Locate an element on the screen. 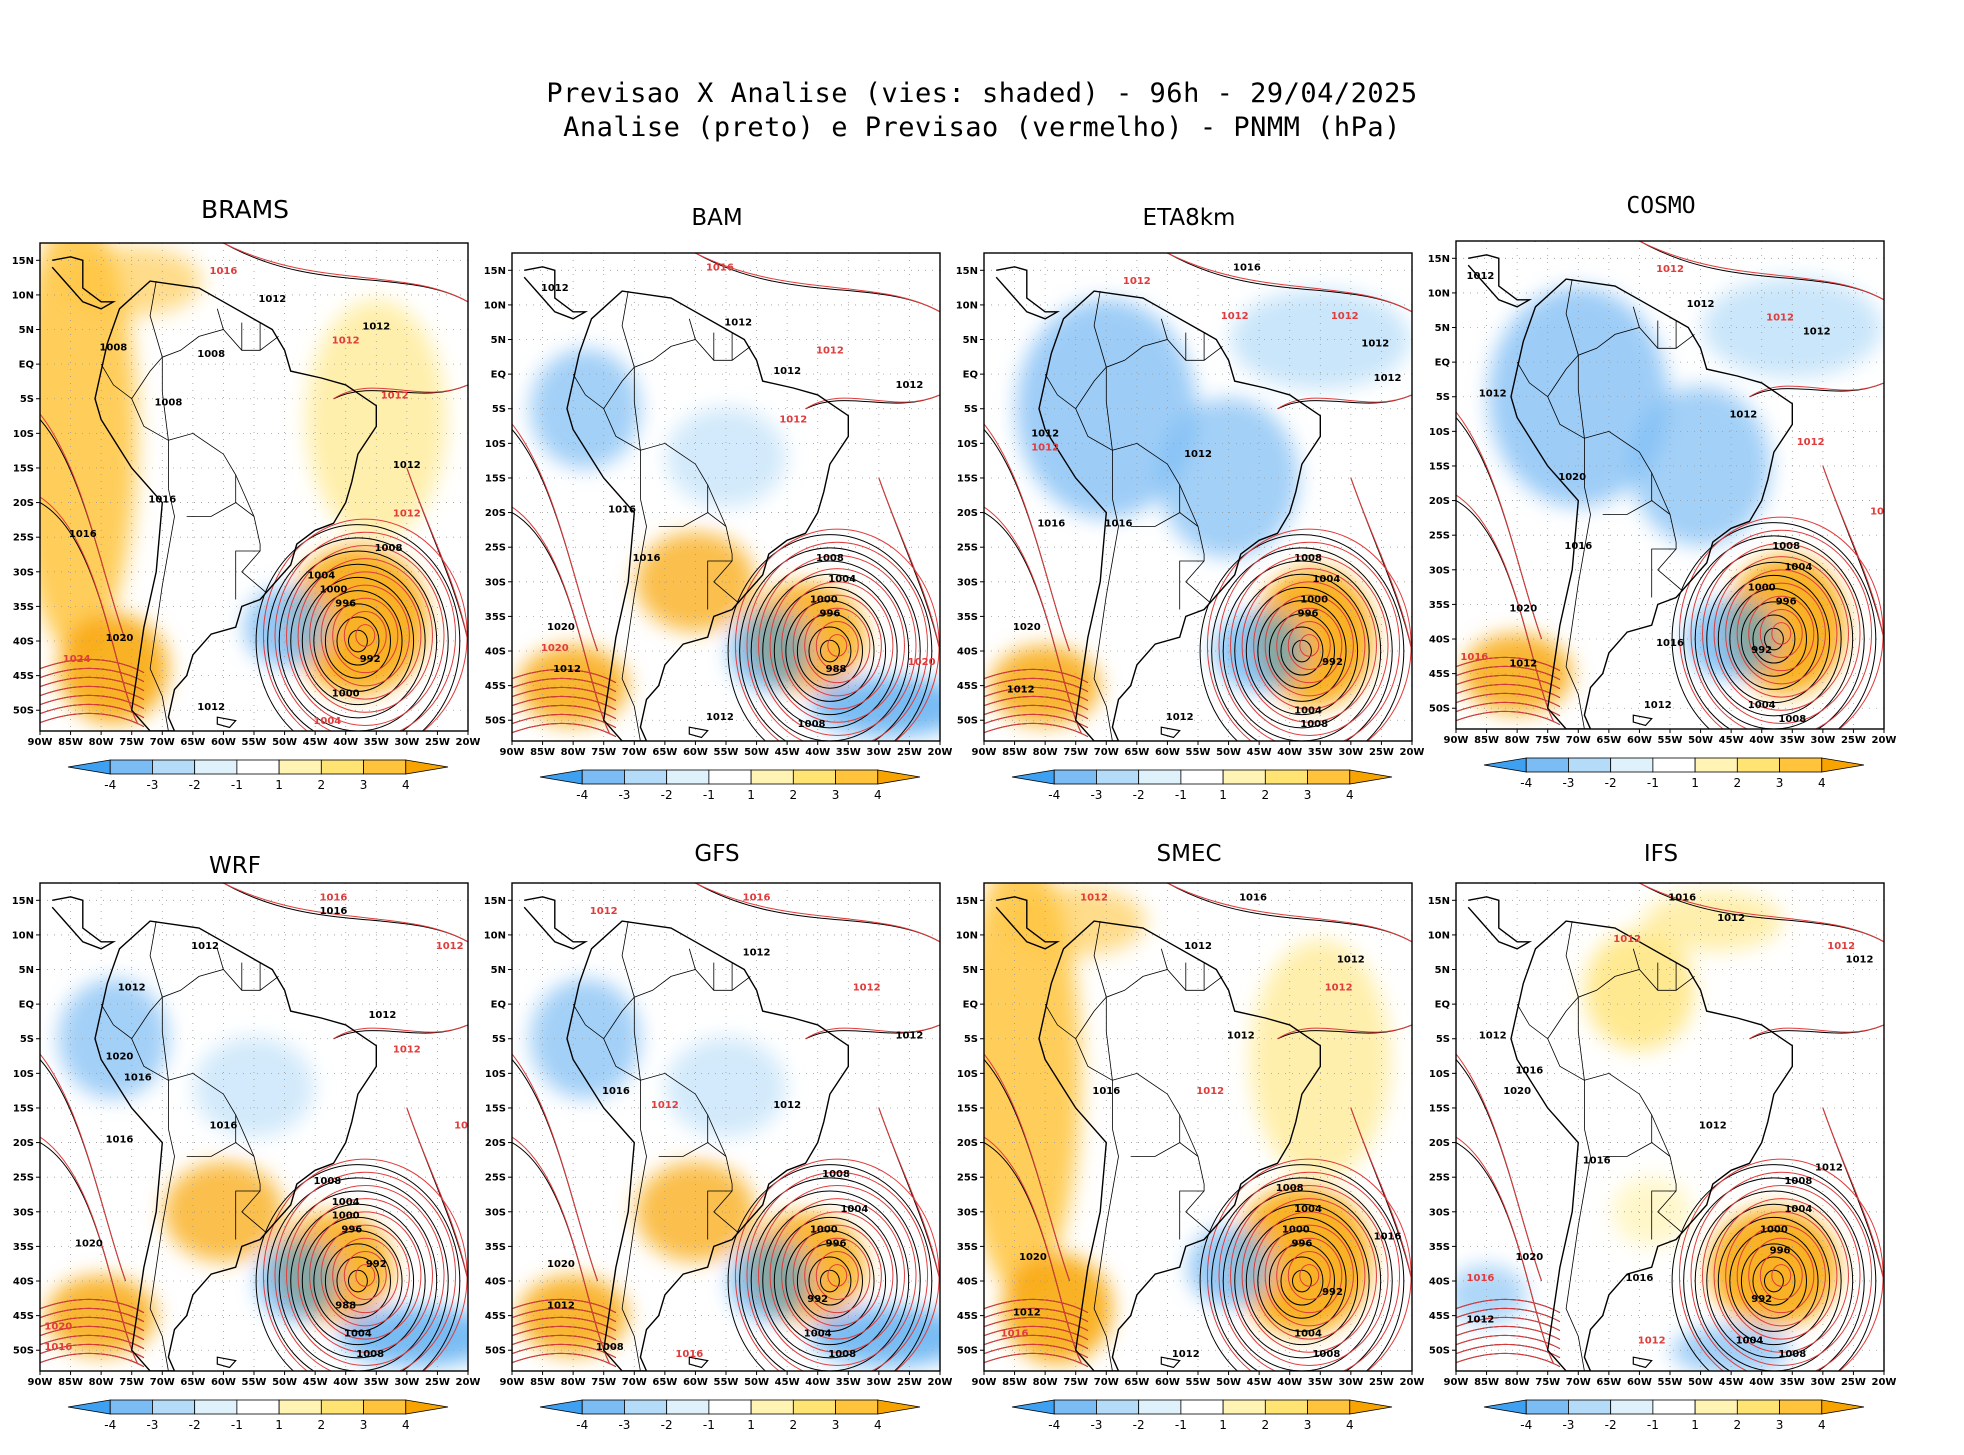 Image resolution: width=1964 pixels, height=1455 pixels. coord-label: 30S is located at coordinates (967, 1212).